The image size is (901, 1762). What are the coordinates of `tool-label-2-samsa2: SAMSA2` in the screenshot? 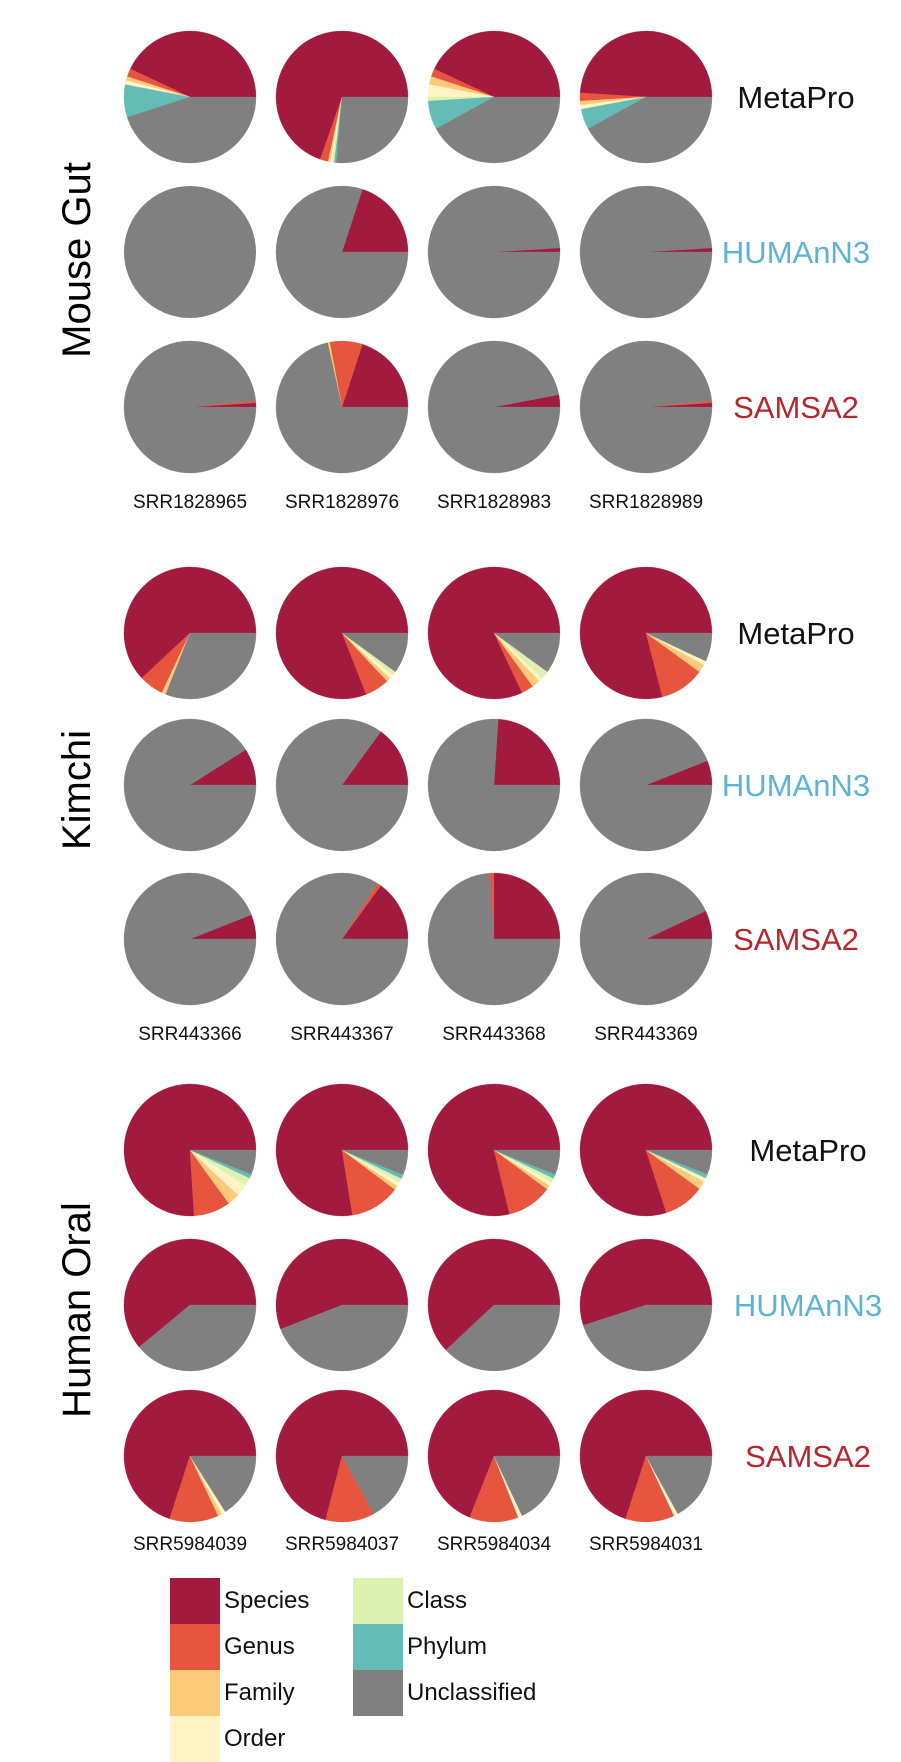 It's located at (808, 1456).